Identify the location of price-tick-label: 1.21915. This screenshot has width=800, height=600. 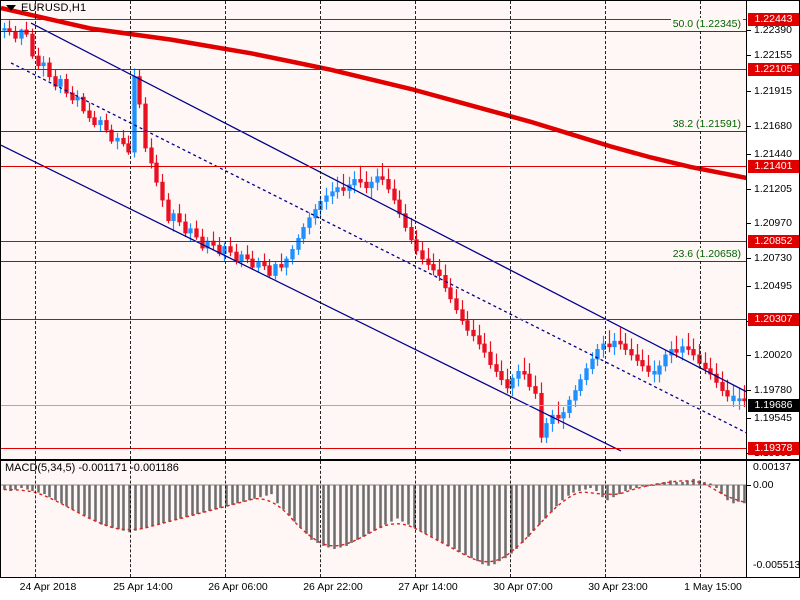
(773, 91).